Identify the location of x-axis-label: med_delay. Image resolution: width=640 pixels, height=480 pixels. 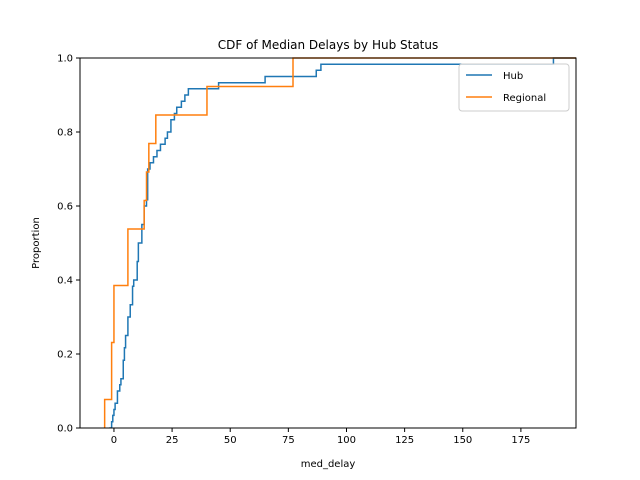
(328, 464).